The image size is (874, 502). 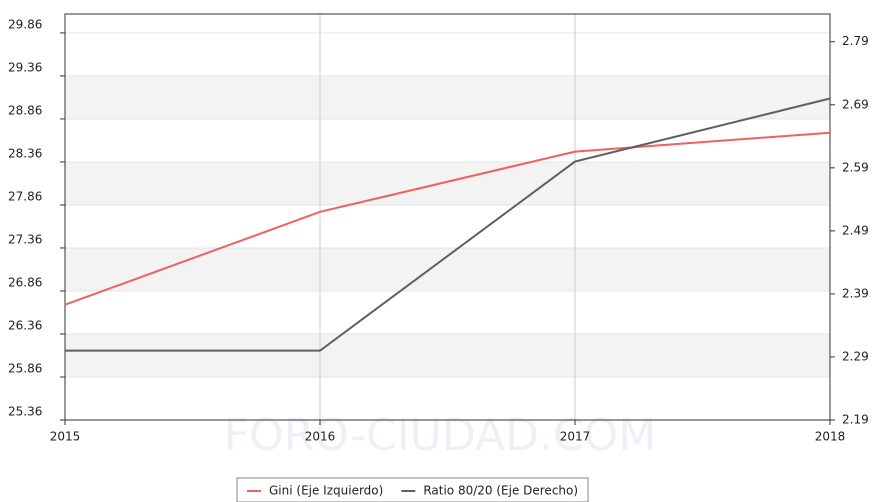 What do you see at coordinates (500, 491) in the screenshot?
I see `legend-label: Ratio 80/20 (Eje Derecho)` at bounding box center [500, 491].